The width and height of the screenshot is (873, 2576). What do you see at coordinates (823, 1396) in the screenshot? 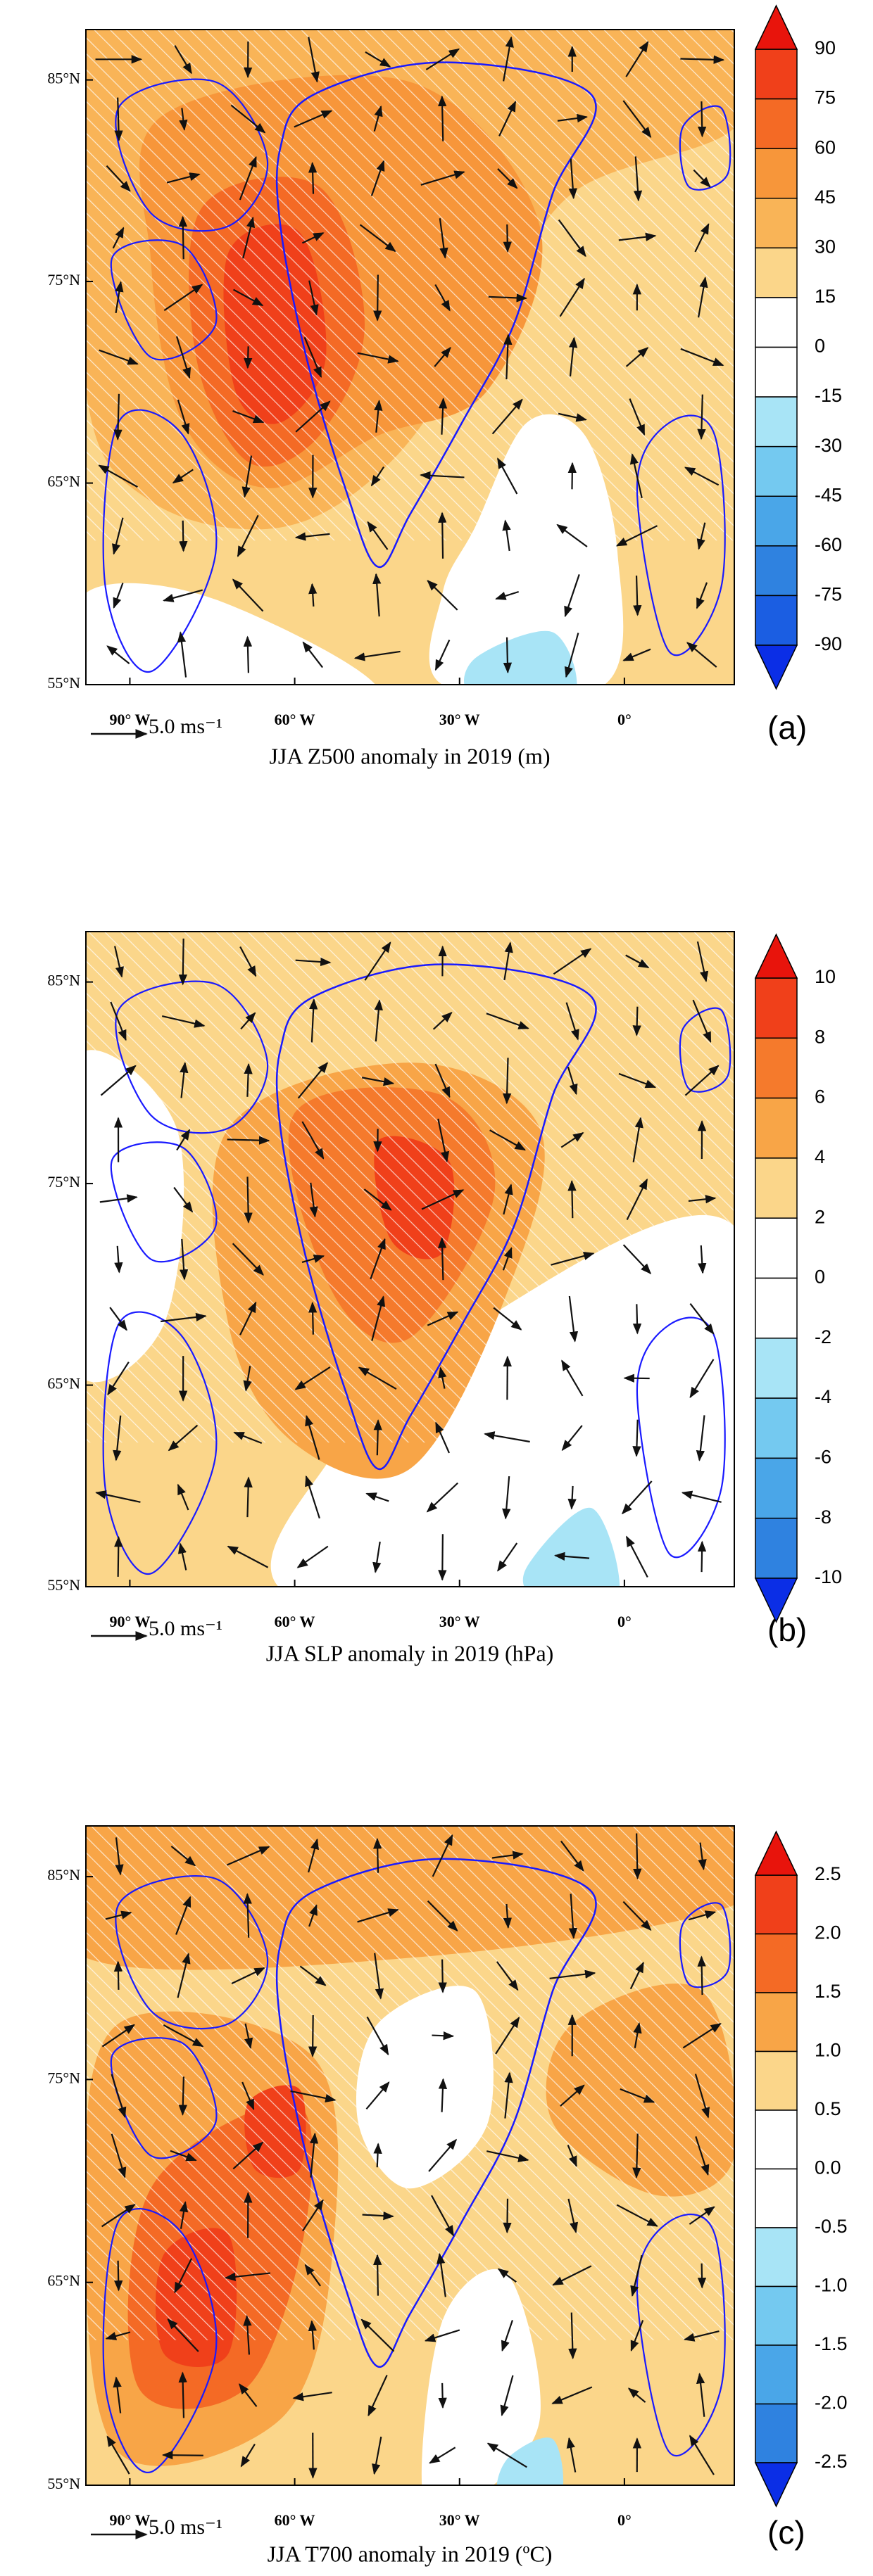
I see `colorbar-tick-label: -4` at bounding box center [823, 1396].